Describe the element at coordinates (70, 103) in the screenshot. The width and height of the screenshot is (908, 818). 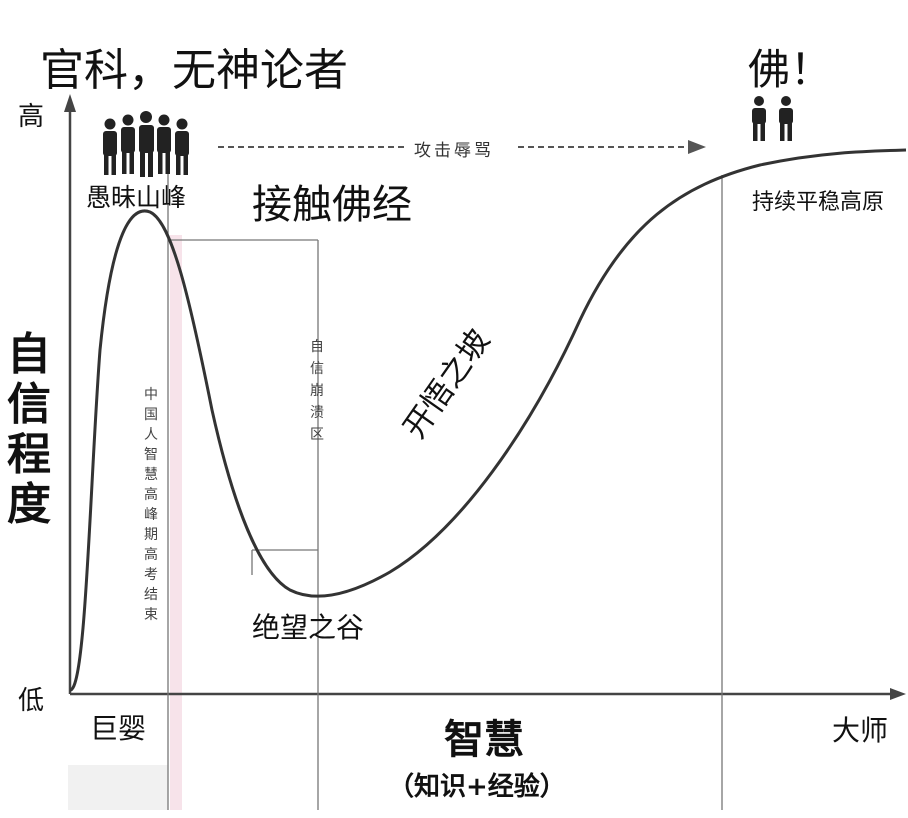
I see `y-axis-arrowhead` at that location.